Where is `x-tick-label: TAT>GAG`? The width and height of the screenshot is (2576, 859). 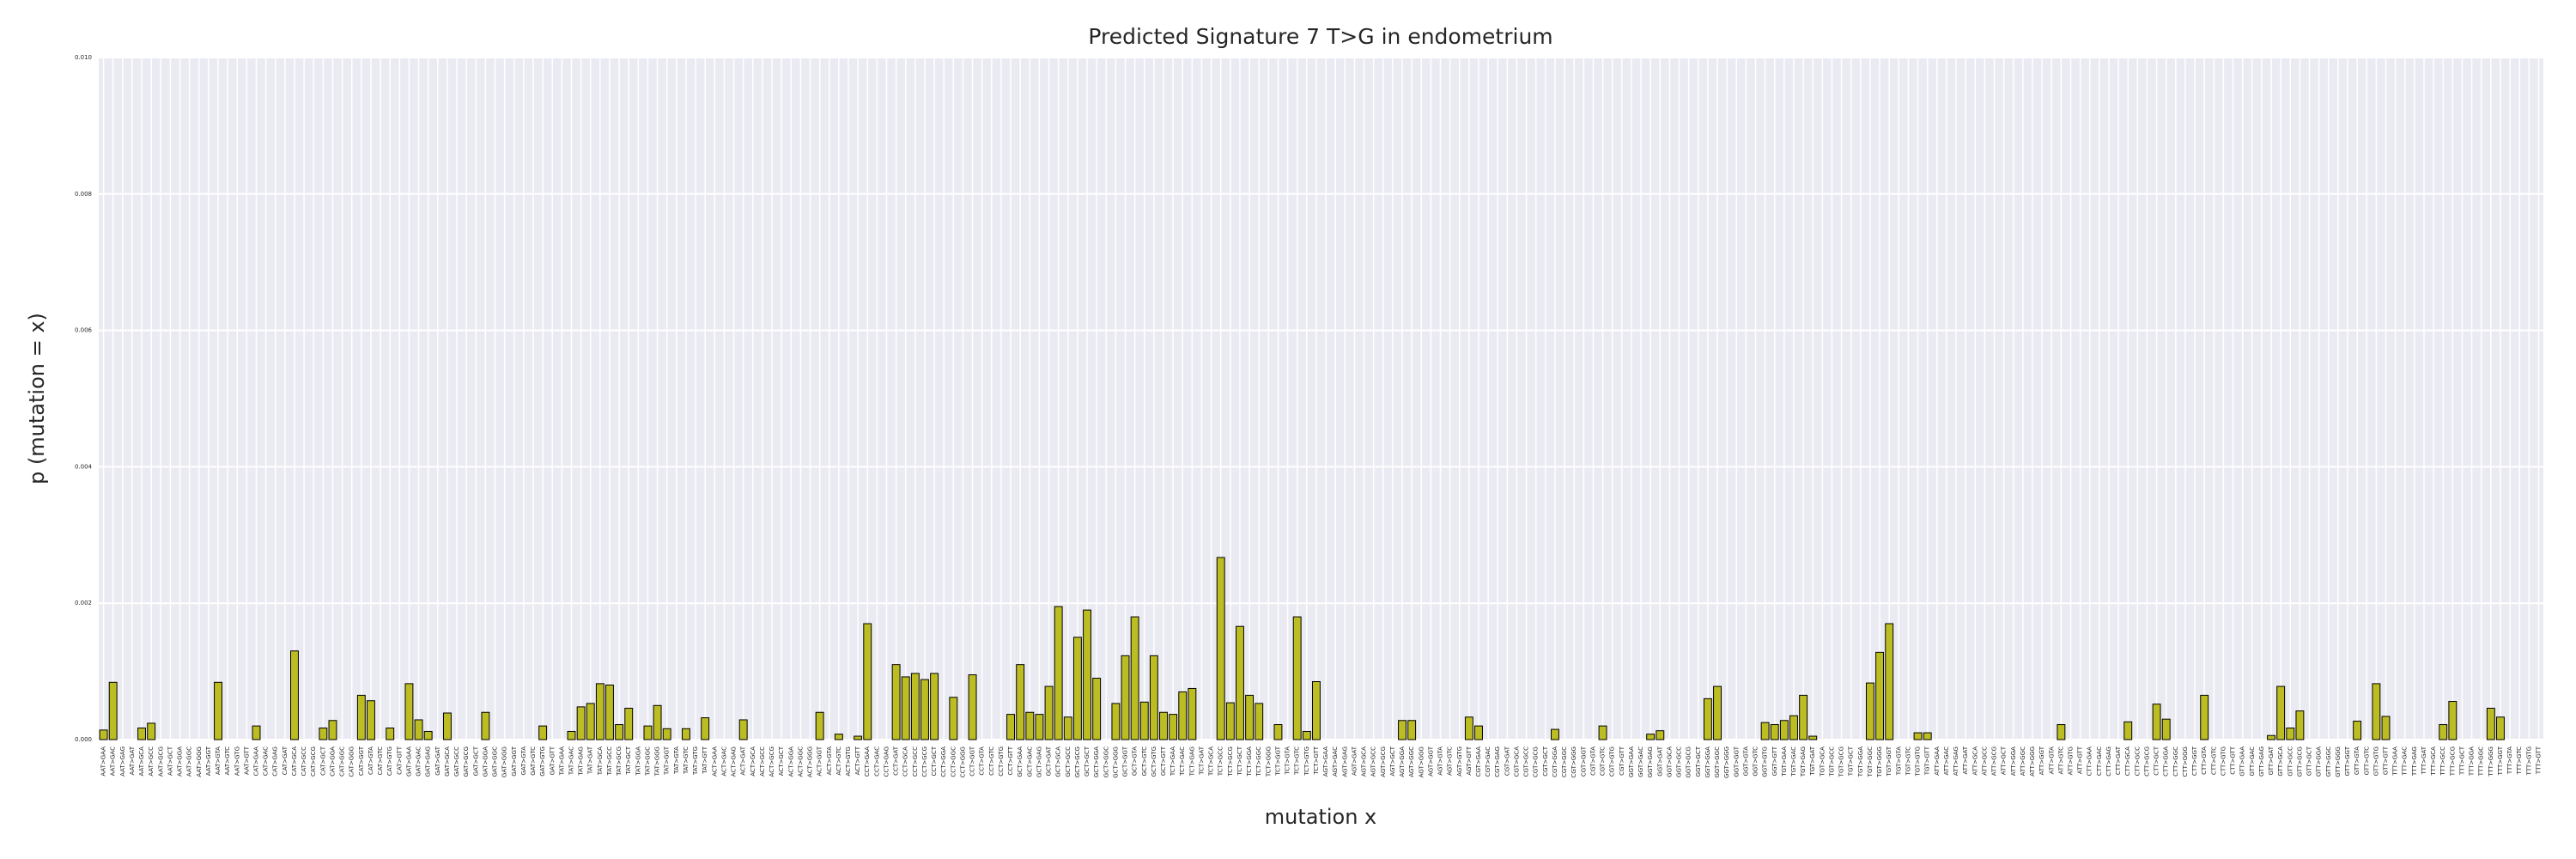
x-tick-label: TAT>GAG is located at coordinates (581, 761).